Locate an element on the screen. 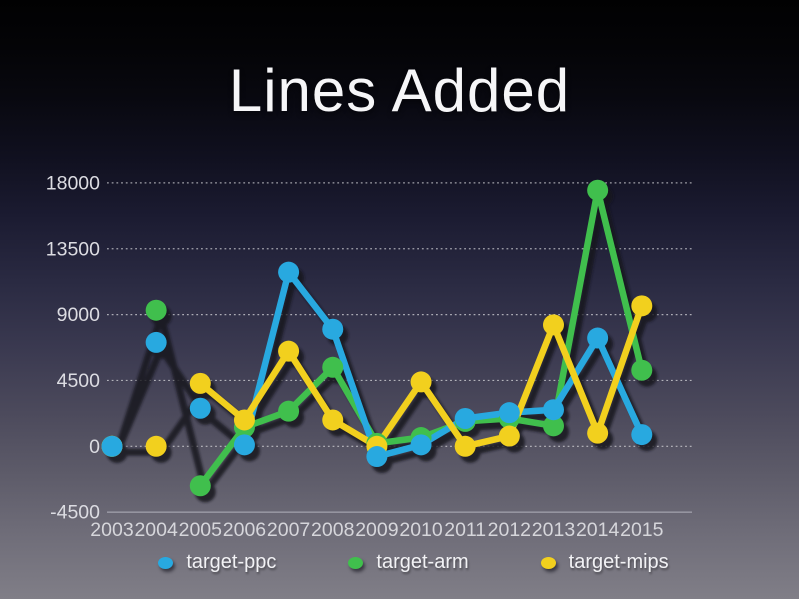 The width and height of the screenshot is (799, 599). point-target-ppc-2005 is located at coordinates (200, 408).